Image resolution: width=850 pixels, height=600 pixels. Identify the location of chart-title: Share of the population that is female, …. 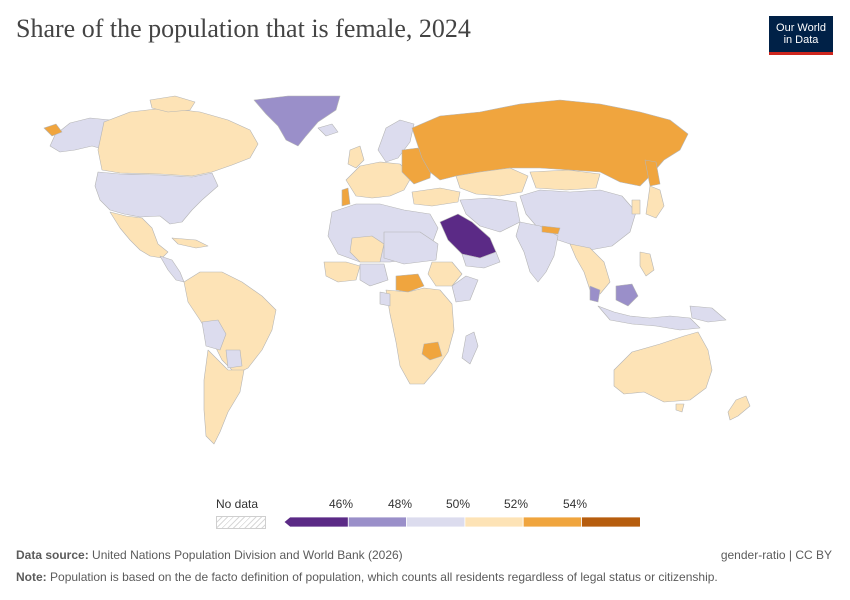
(243, 28).